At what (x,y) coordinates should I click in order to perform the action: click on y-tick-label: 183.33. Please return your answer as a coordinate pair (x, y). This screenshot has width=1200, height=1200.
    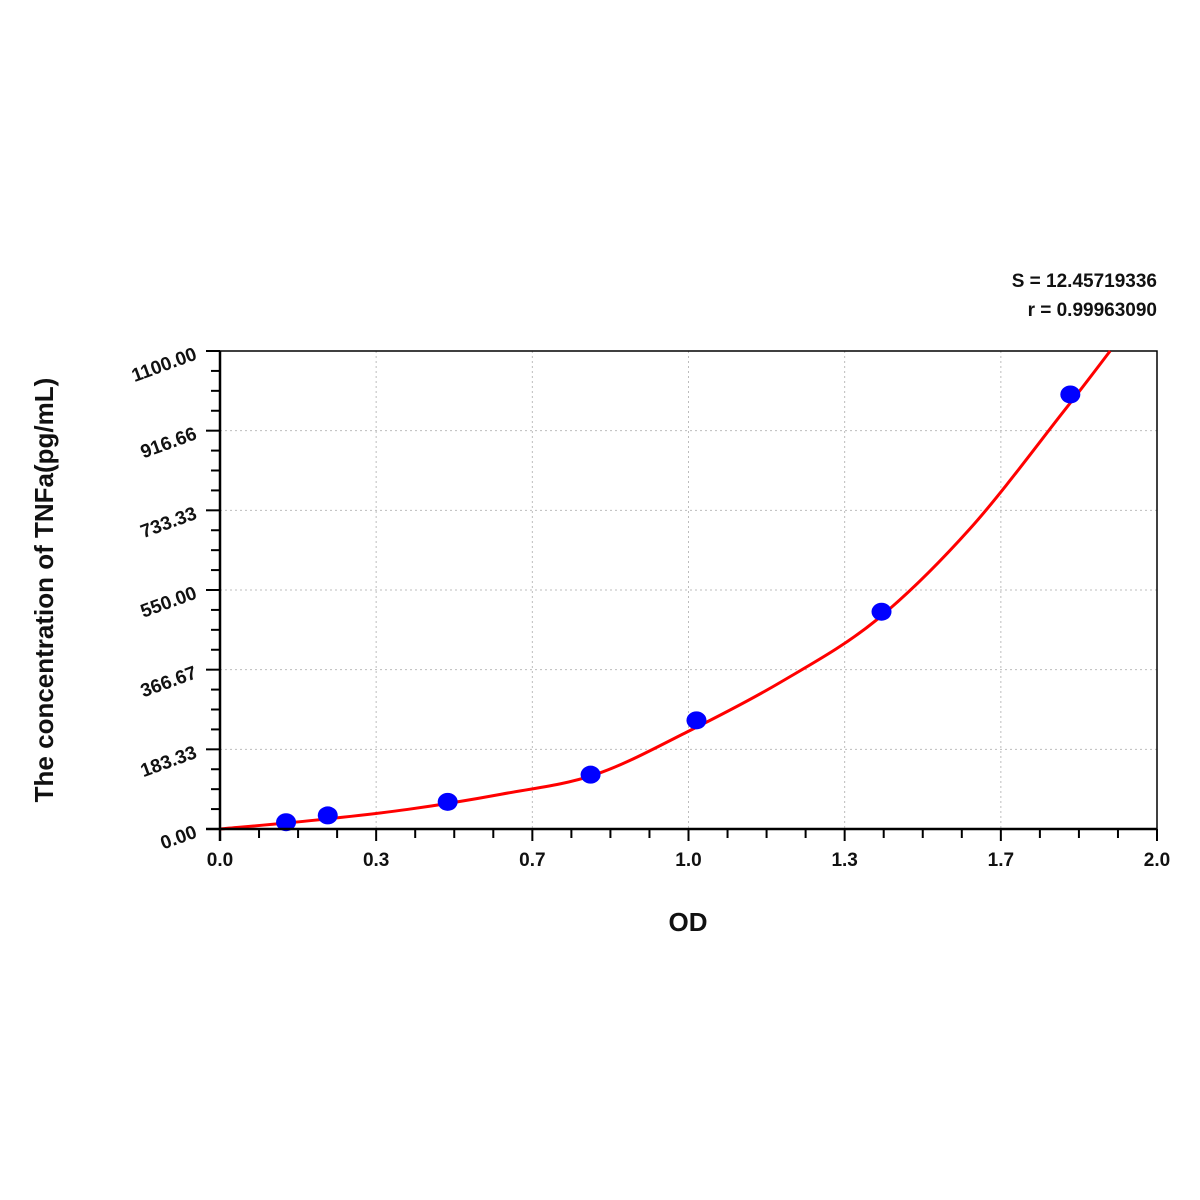
    Looking at the image, I should click on (169, 762).